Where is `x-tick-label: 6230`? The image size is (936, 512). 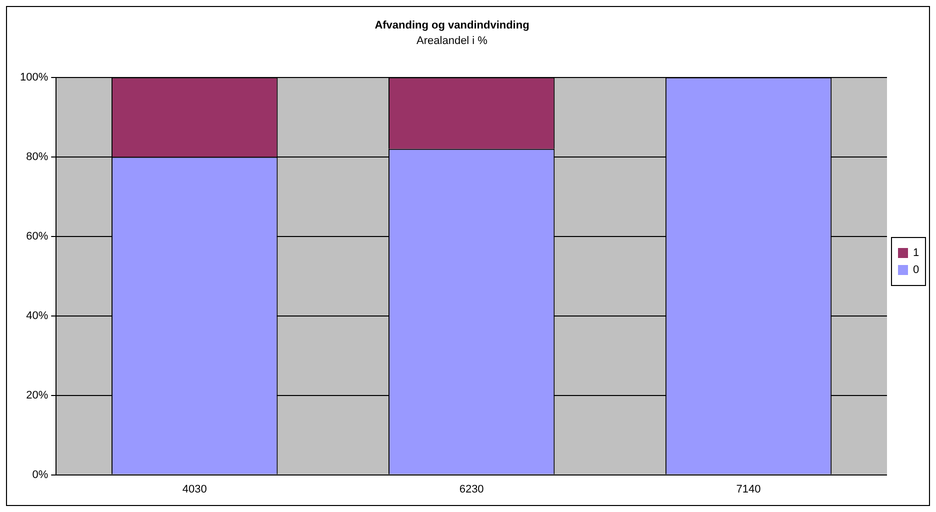 x-tick-label: 6230 is located at coordinates (471, 489).